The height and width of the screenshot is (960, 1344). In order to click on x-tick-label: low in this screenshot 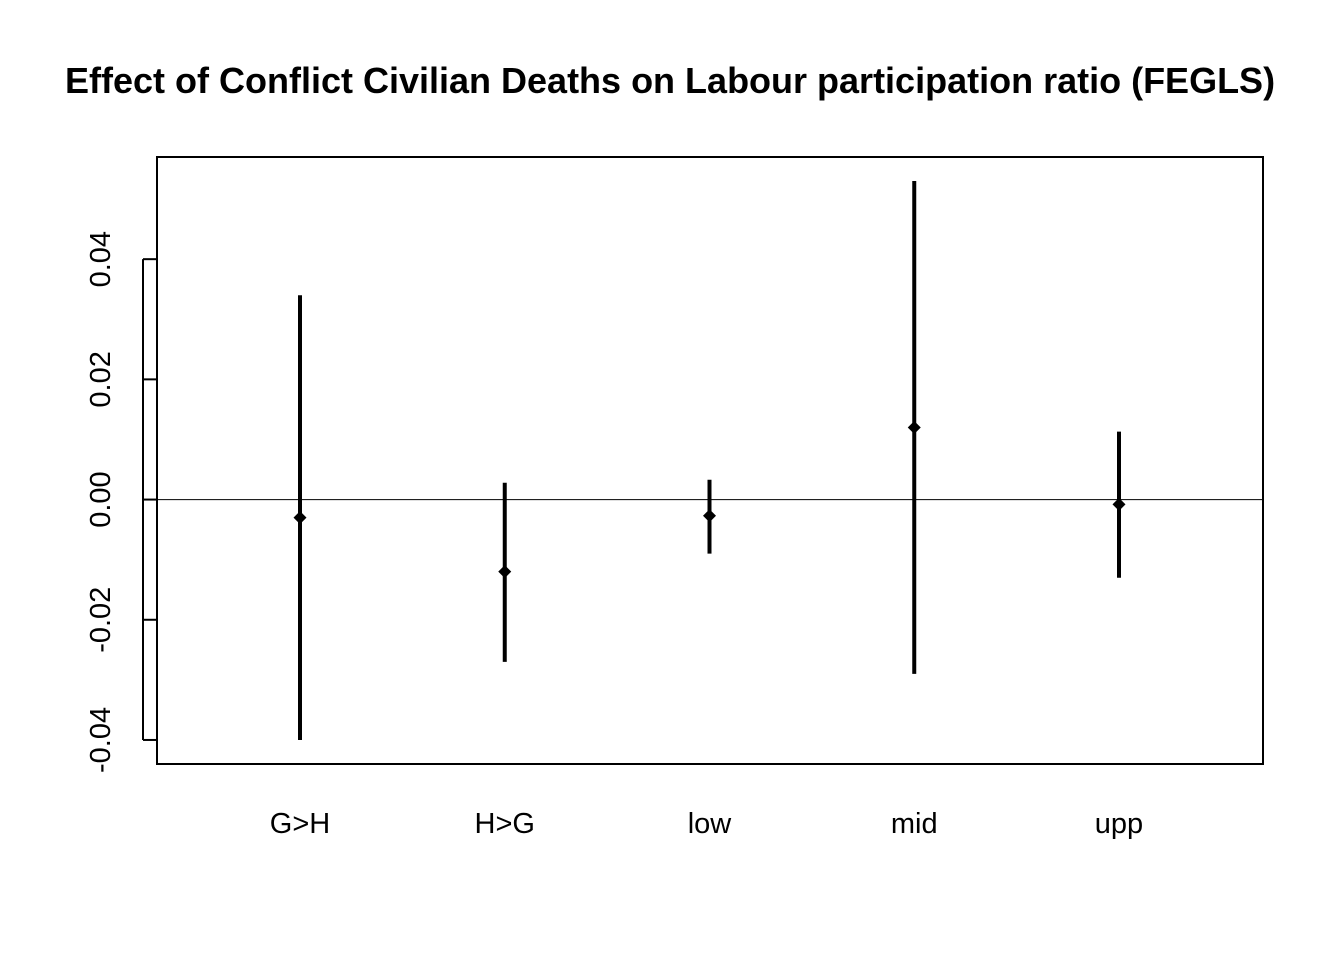, I will do `click(710, 824)`.